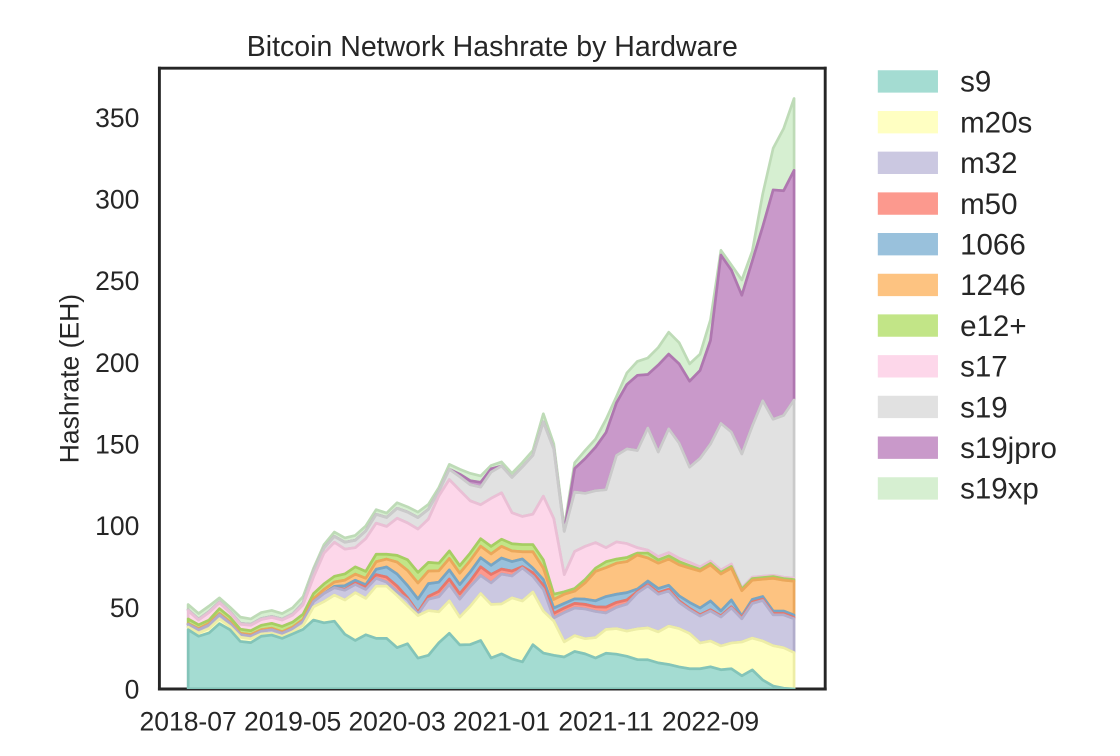 The width and height of the screenshot is (1120, 756). Describe the element at coordinates (117, 118) in the screenshot. I see `svg-text: 350` at that location.